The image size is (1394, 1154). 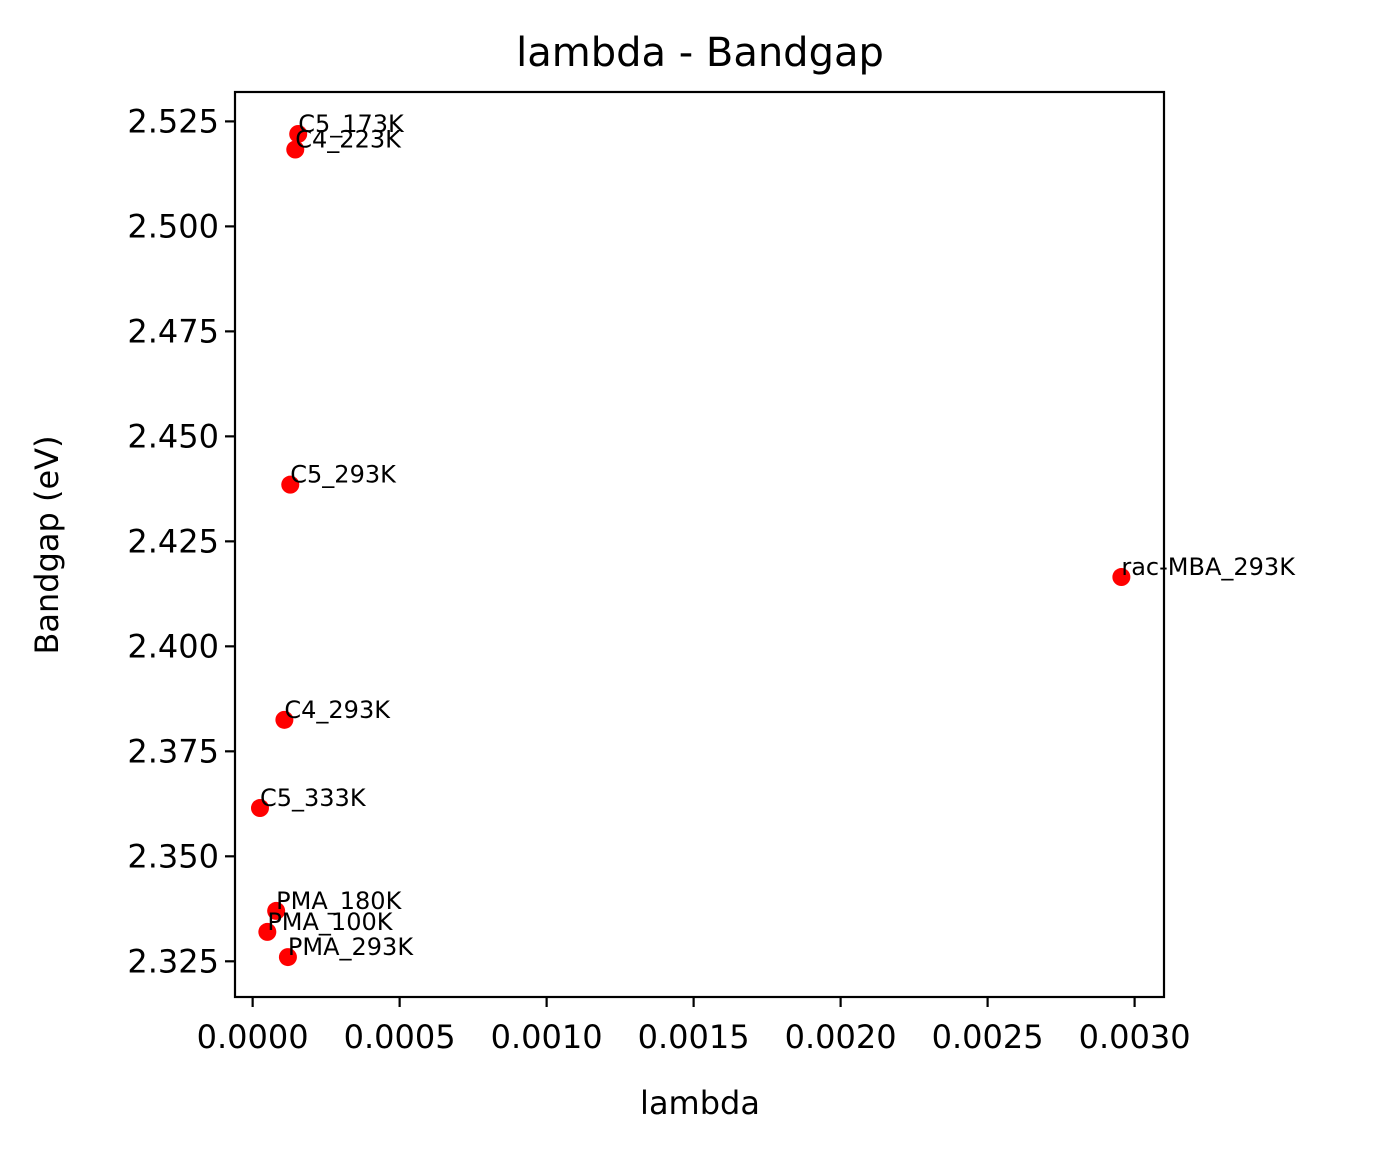 I want to click on data-point-label: C4_293K, so click(x=337, y=710).